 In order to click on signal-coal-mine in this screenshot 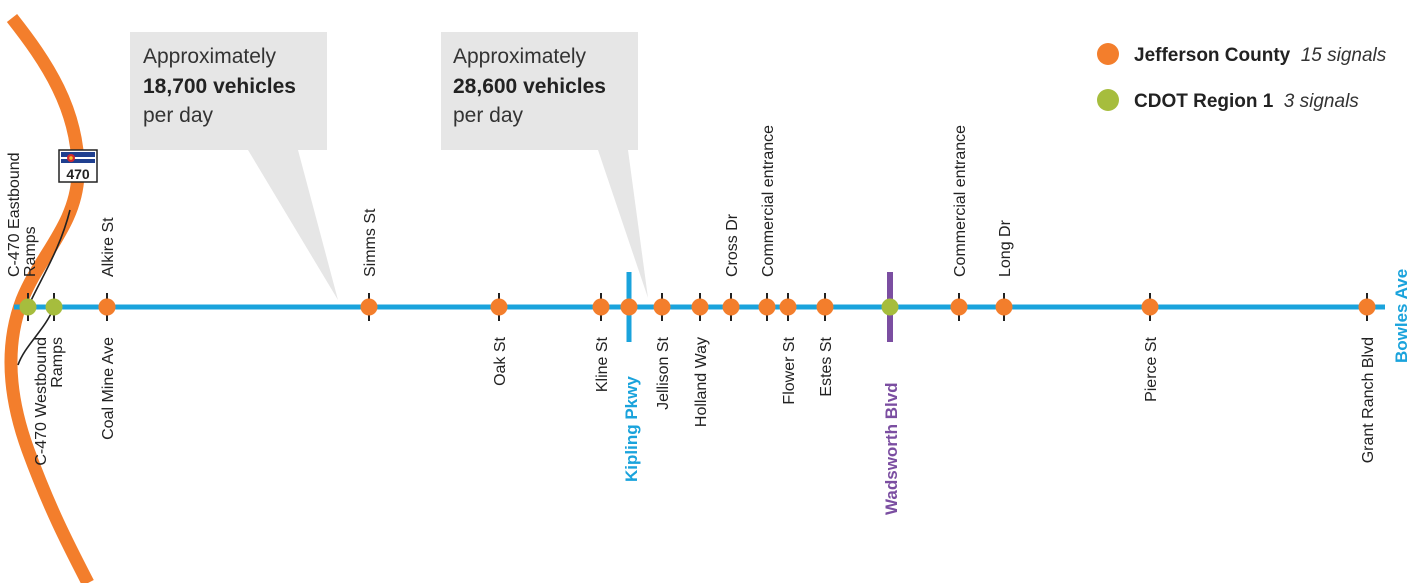, I will do `click(107, 307)`.